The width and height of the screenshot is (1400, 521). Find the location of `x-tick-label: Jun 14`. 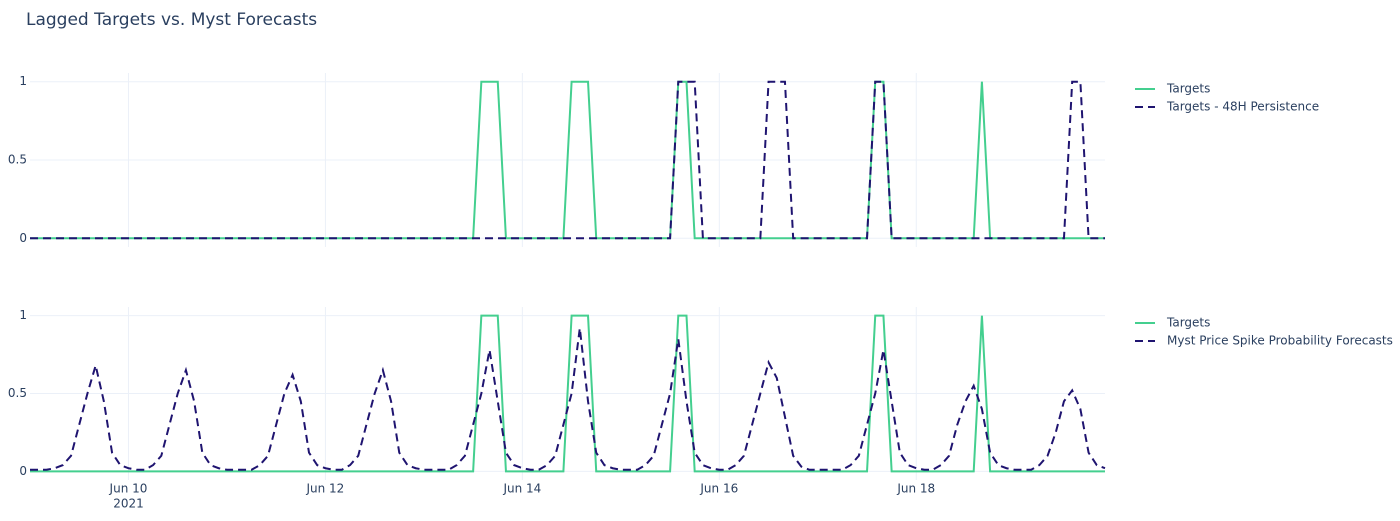

x-tick-label: Jun 14 is located at coordinates (521, 489).